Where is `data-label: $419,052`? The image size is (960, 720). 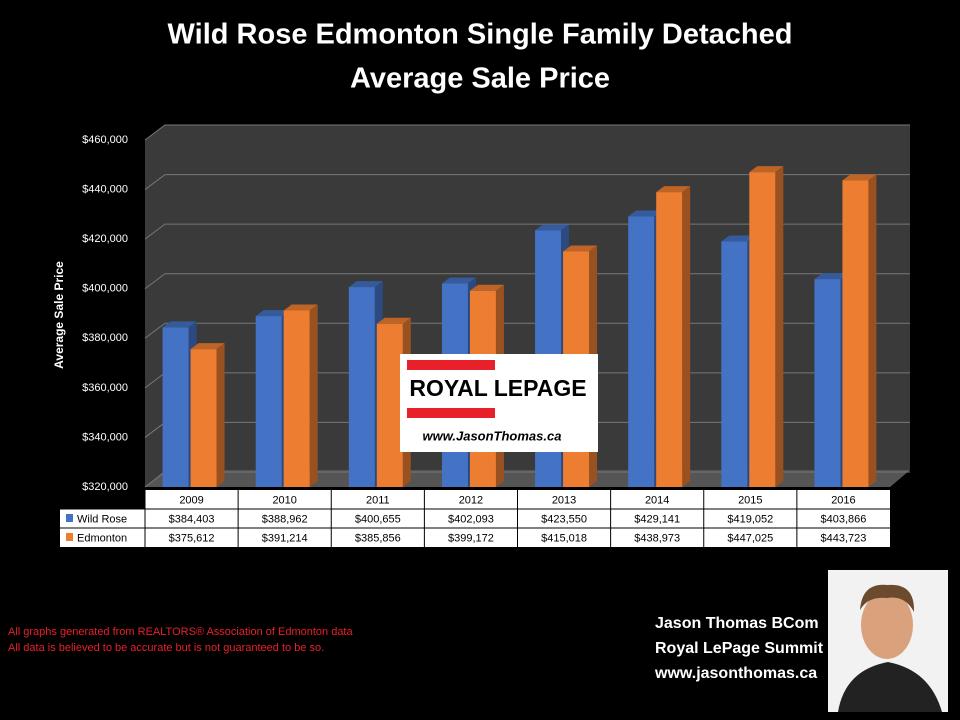 data-label: $419,052 is located at coordinates (750, 519).